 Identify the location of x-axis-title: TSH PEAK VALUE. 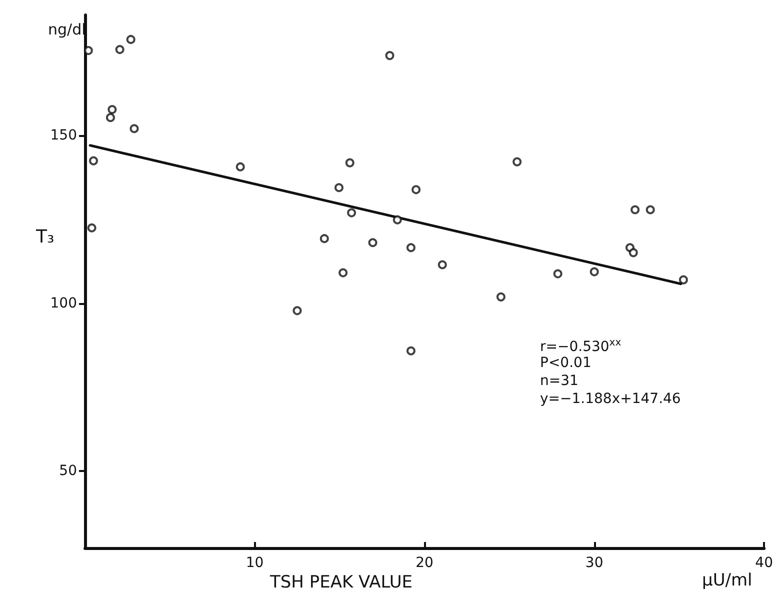
(341, 582).